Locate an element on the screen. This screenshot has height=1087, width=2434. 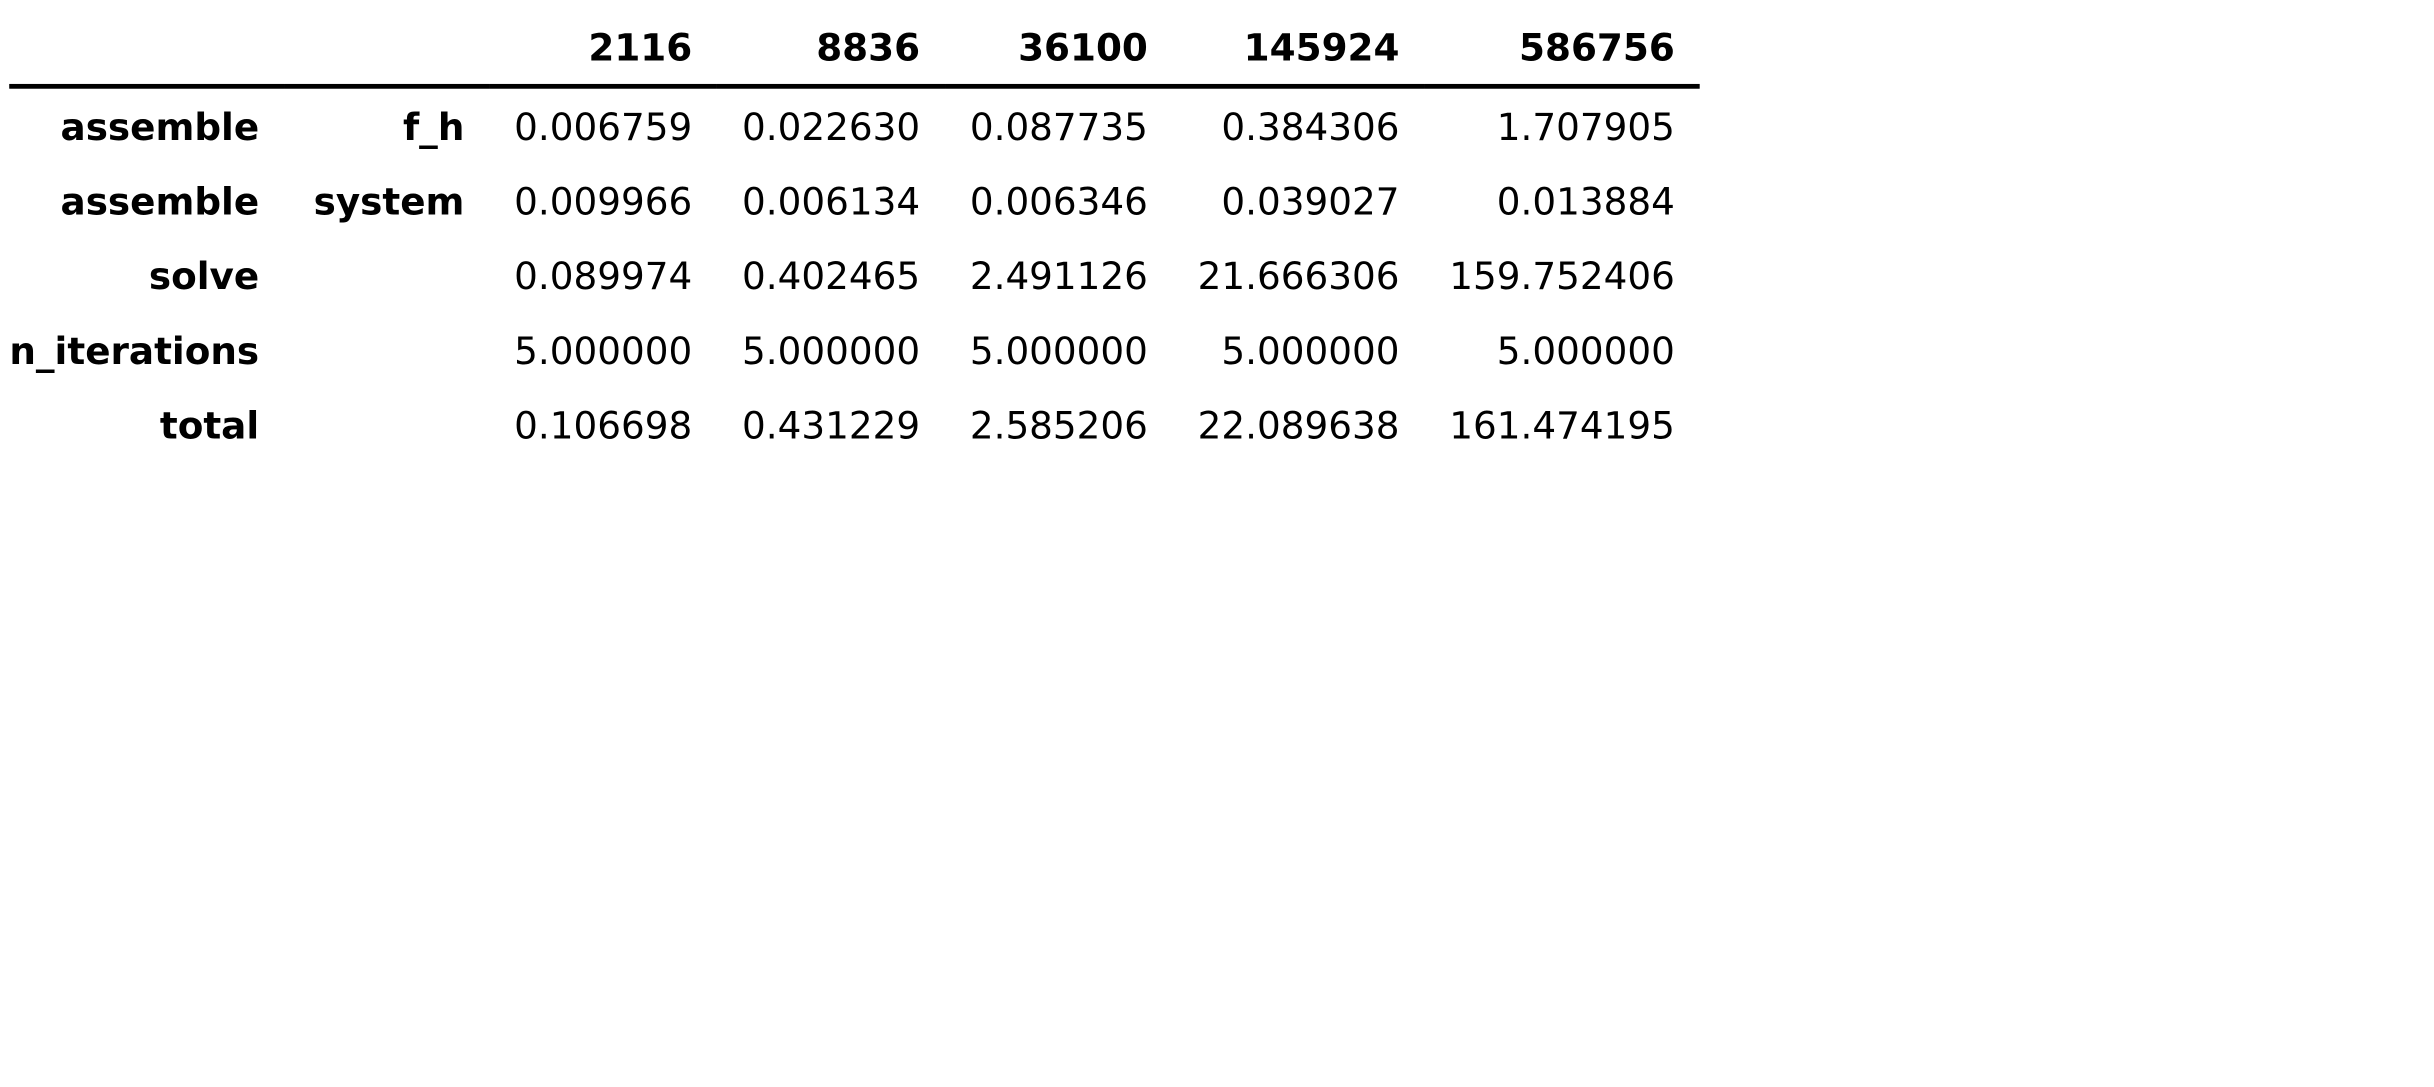
table-cell: 0.009966 is located at coordinates (603, 202).